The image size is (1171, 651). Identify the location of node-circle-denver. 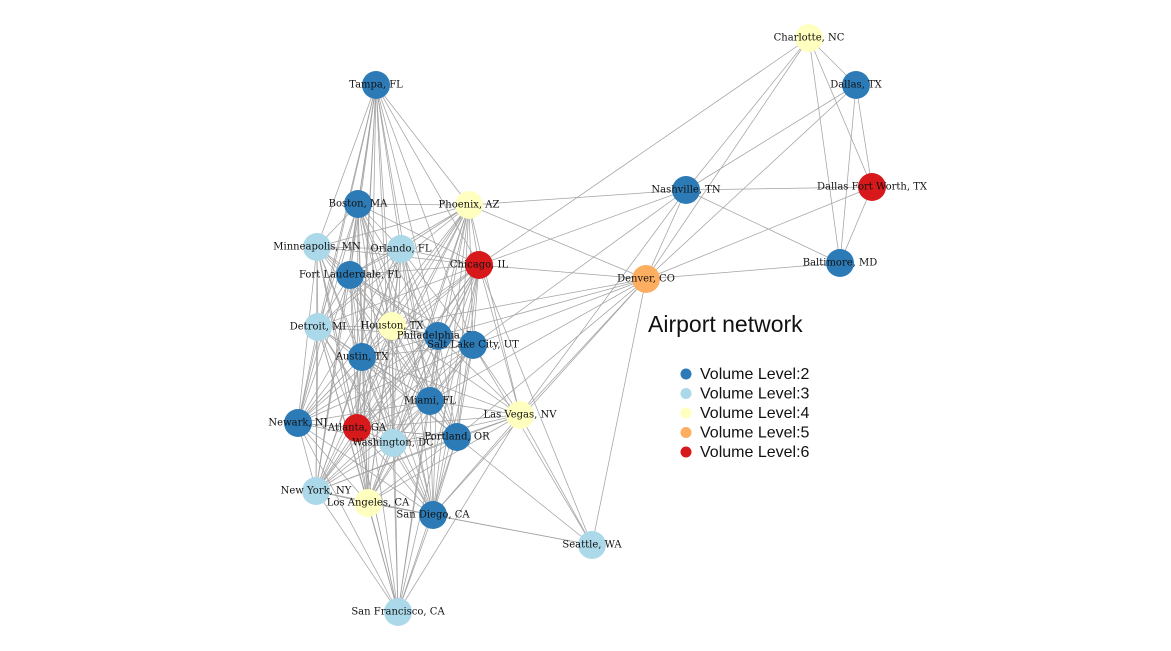
(646, 279).